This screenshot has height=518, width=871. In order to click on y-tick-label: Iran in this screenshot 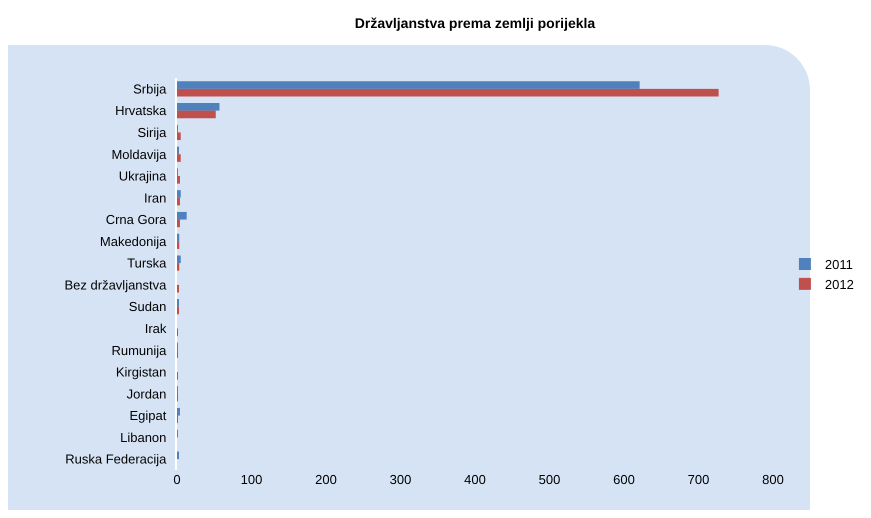, I will do `click(155, 198)`.